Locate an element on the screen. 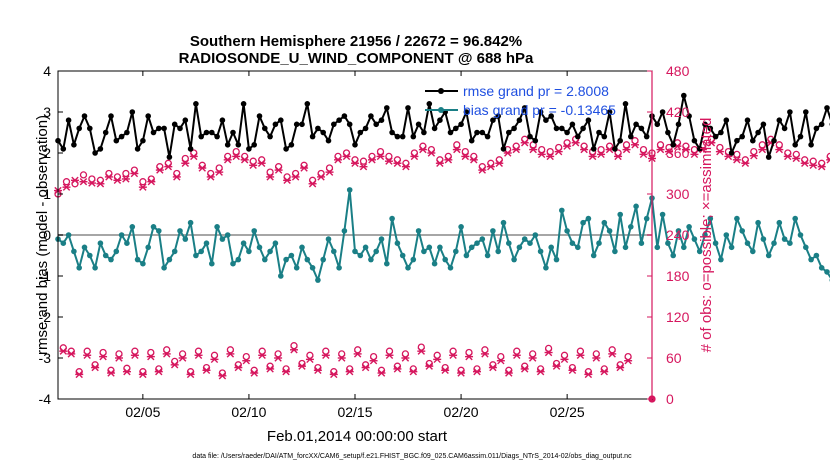 The image size is (830, 470). y-axis-left: -4 -3 -2 -1 0 1 2 3 4 is located at coordinates (51, 235).